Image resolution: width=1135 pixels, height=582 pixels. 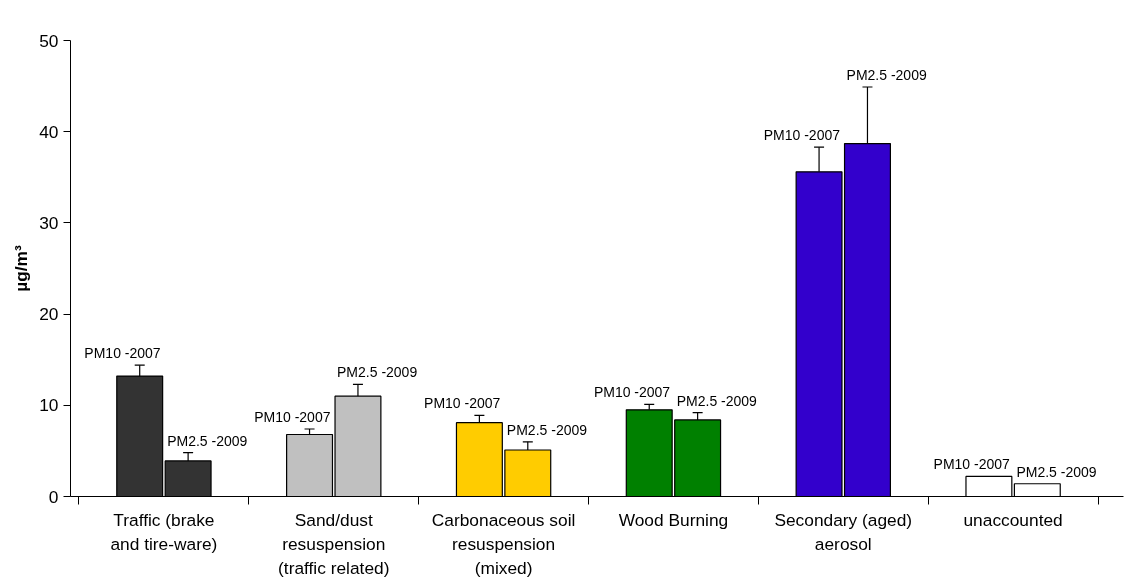 What do you see at coordinates (1013, 519) in the screenshot?
I see `x-tick-label: unaccounted` at bounding box center [1013, 519].